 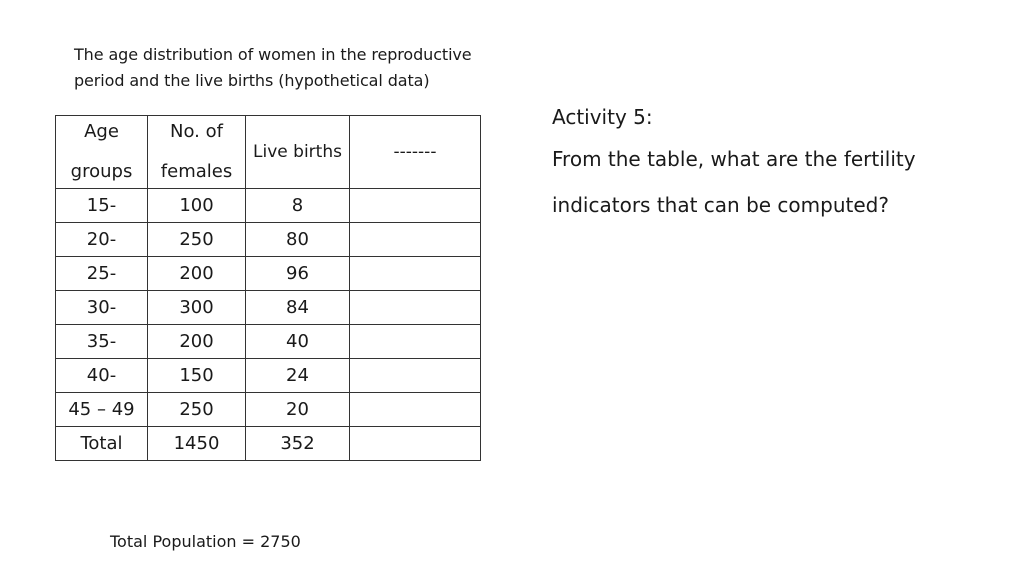 I want to click on table-row: 40- 150 24, so click(x=268, y=375).